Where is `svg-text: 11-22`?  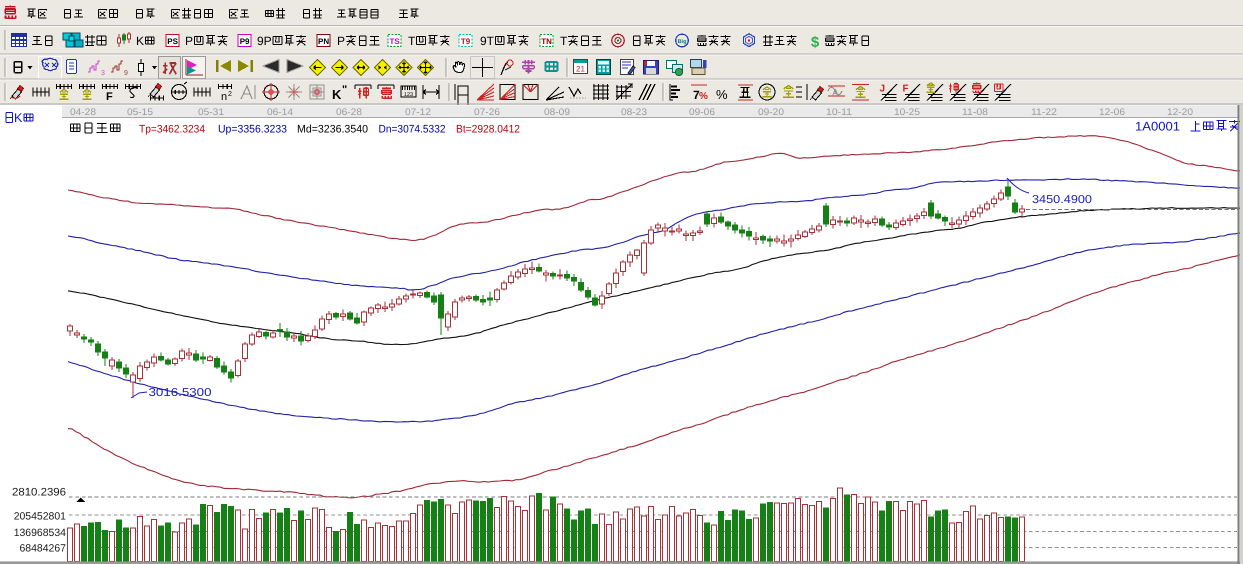
svg-text: 11-22 is located at coordinates (1044, 112).